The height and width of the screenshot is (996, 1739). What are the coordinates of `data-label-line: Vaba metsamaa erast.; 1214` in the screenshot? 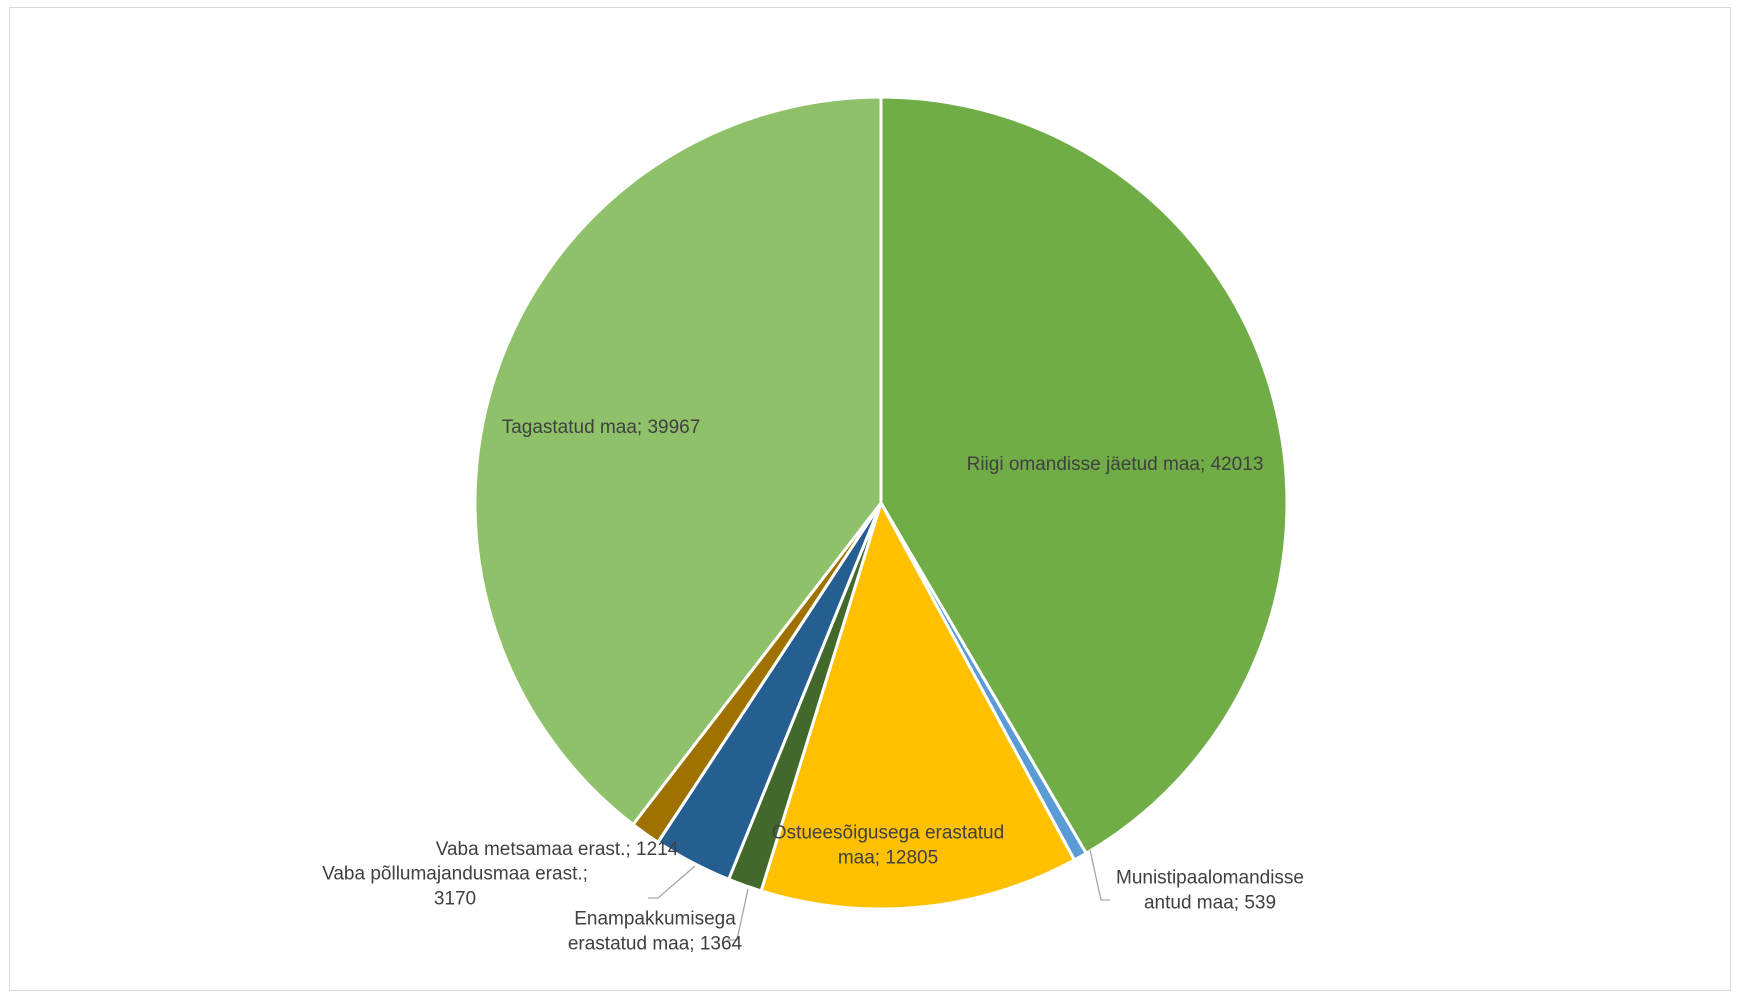 It's located at (557, 849).